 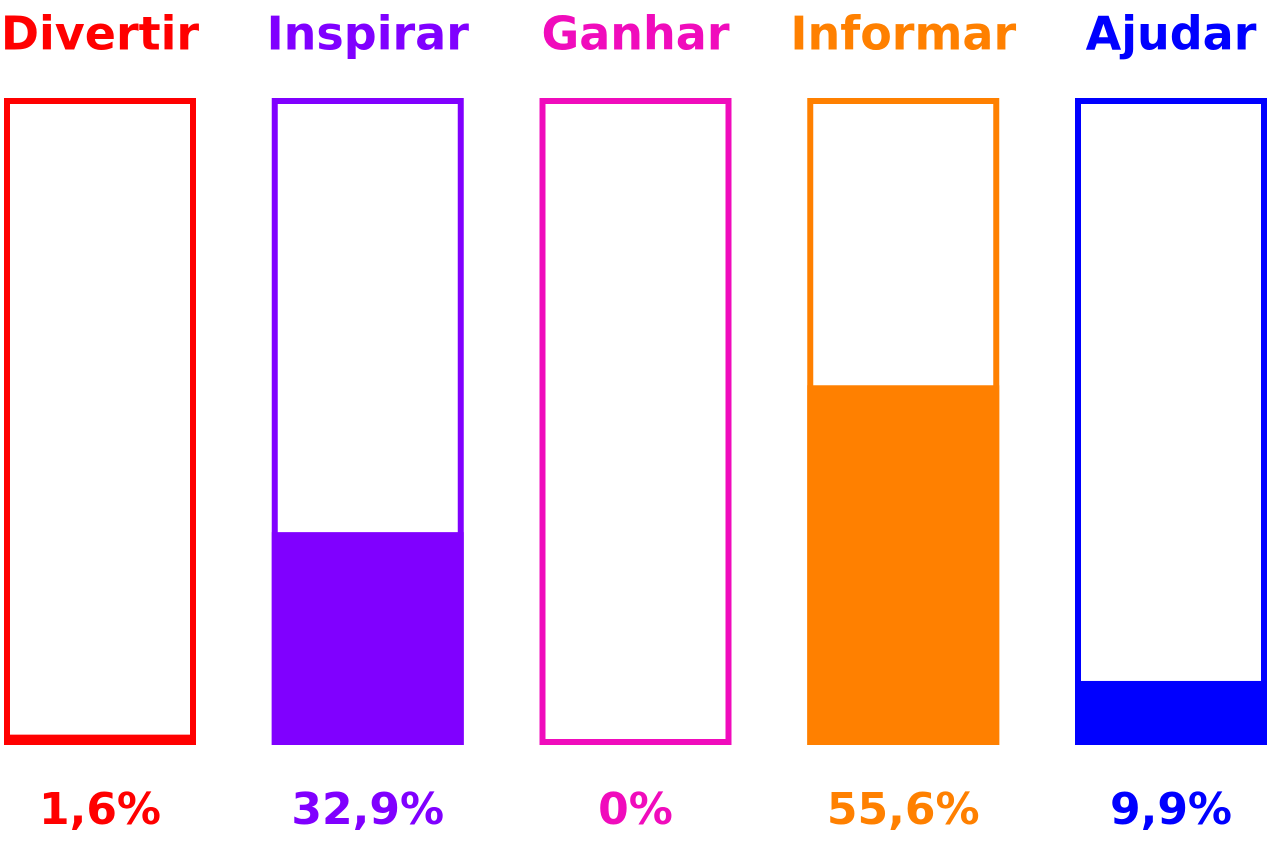 I want to click on category-label: Informar, so click(x=903, y=34).